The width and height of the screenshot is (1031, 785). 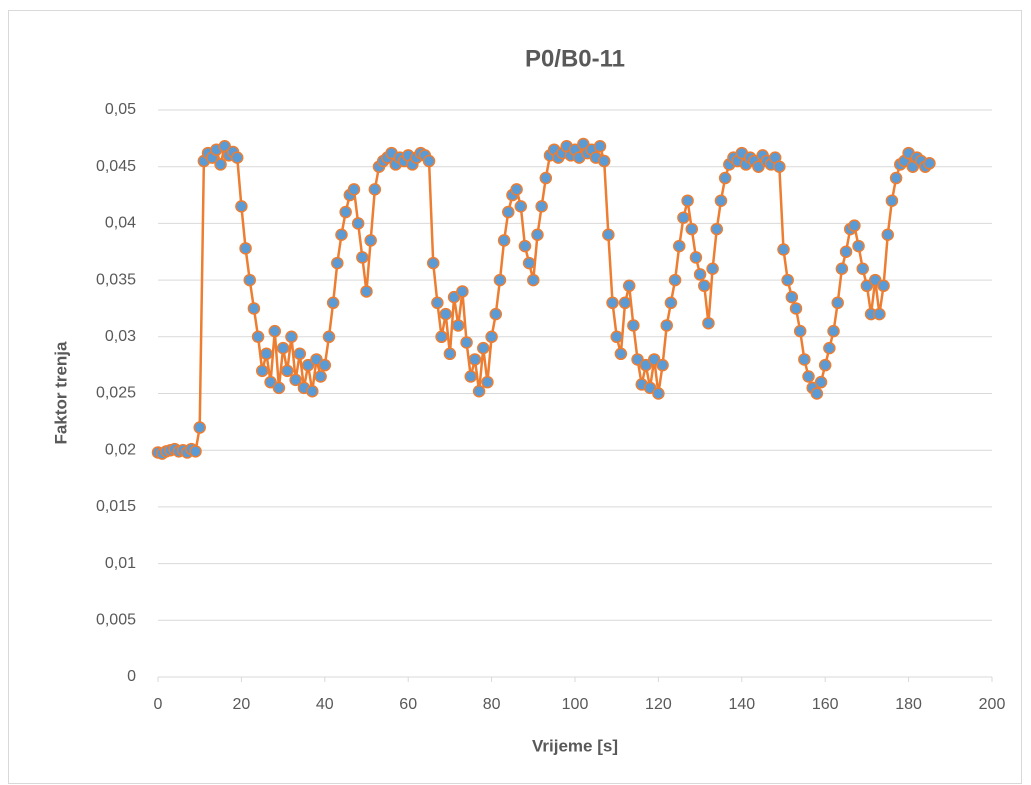 What do you see at coordinates (658, 704) in the screenshot?
I see `x-tick-label: 120` at bounding box center [658, 704].